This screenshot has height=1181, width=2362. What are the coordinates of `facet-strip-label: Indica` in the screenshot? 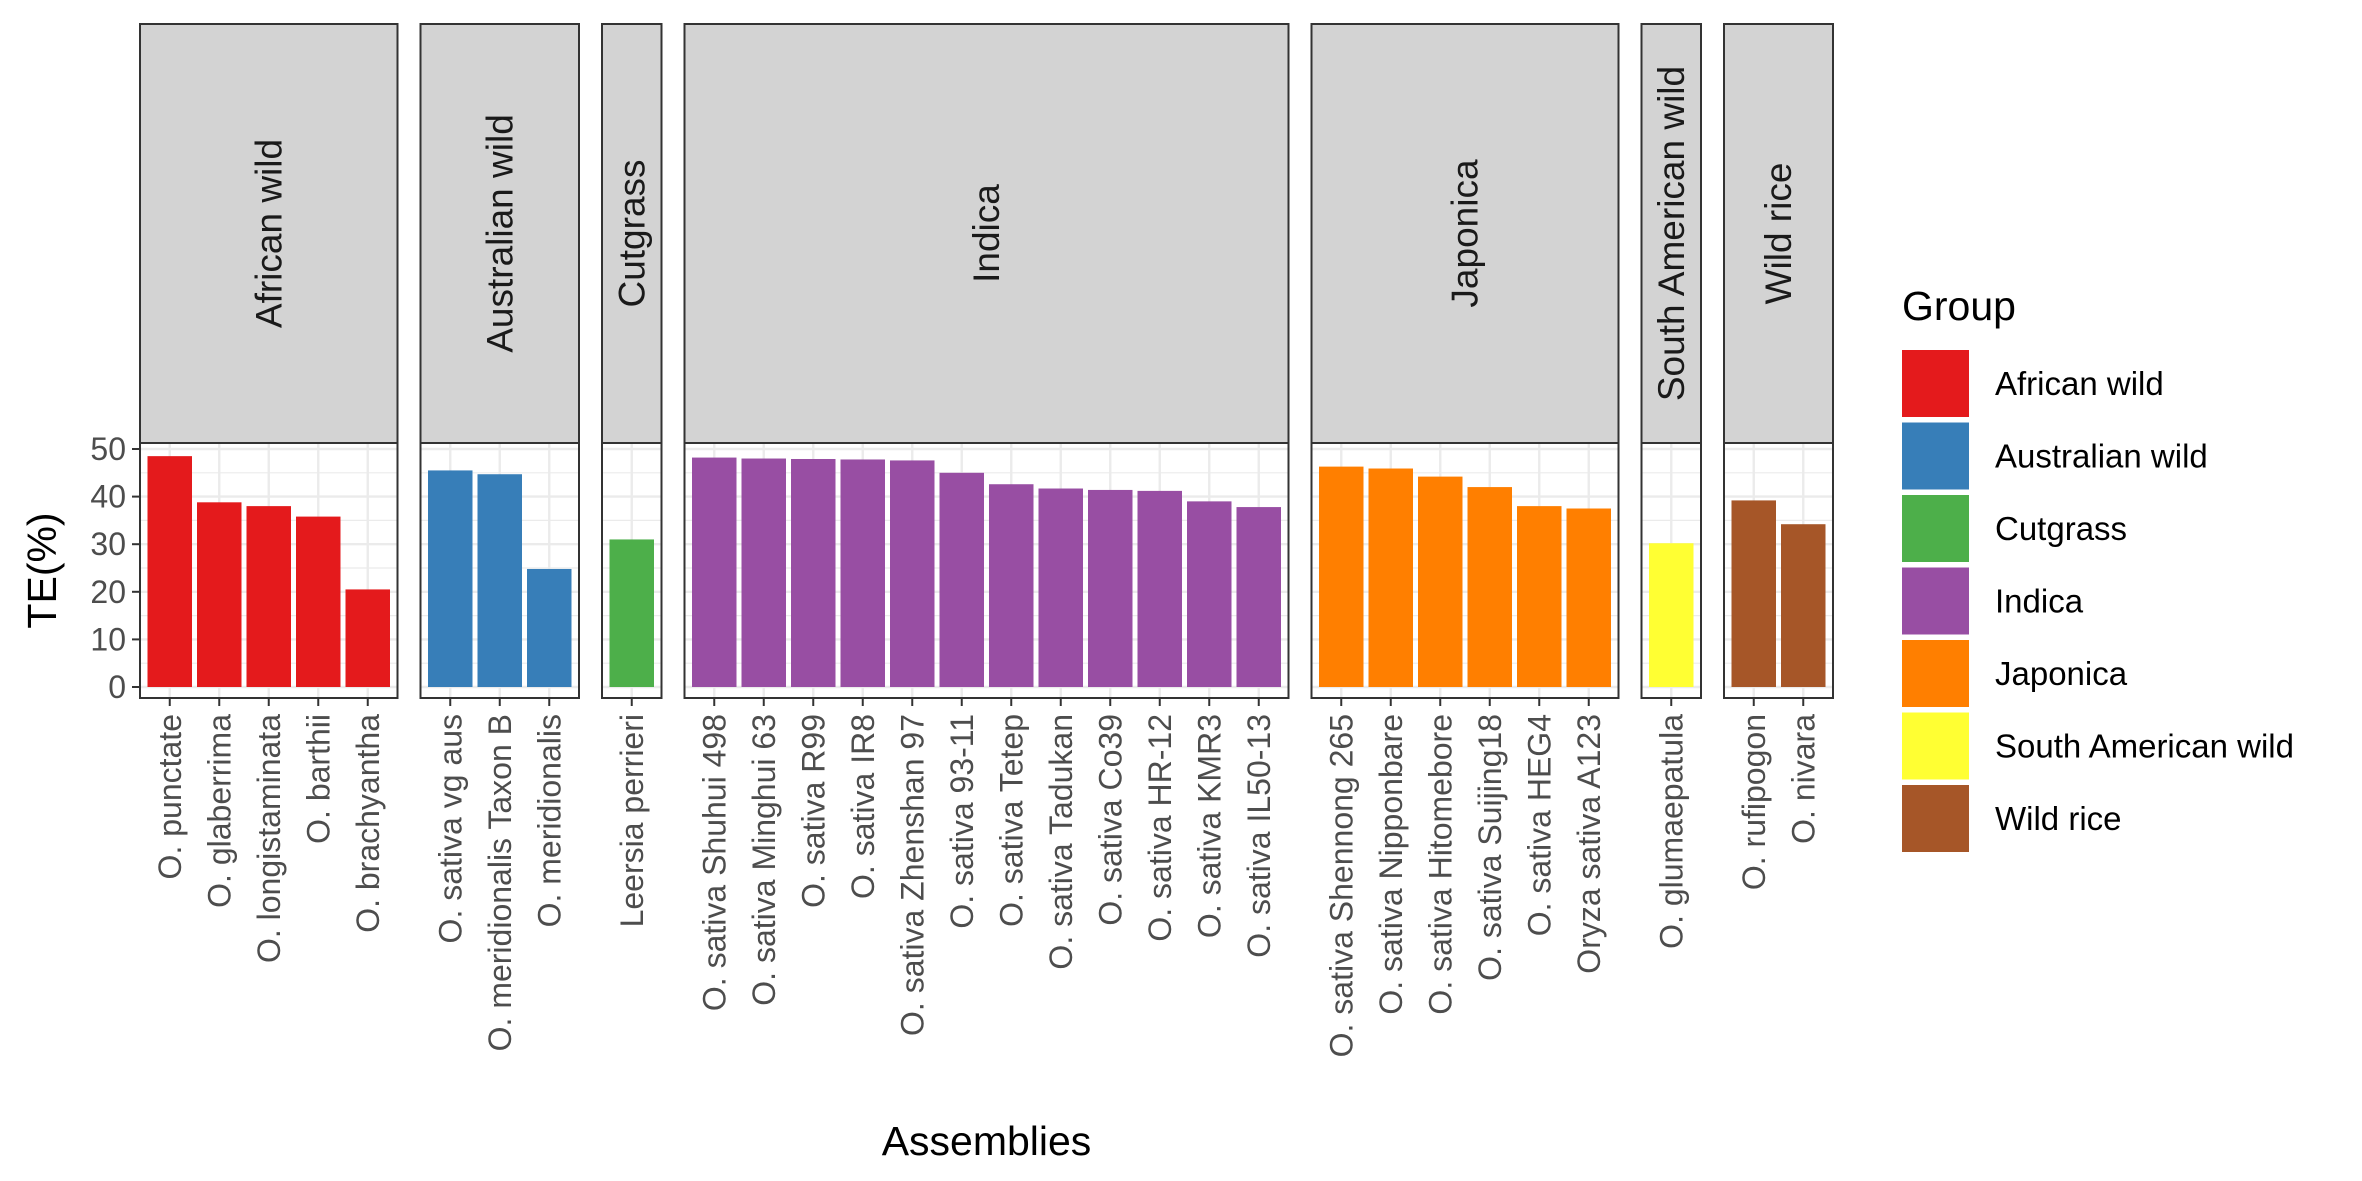 It's located at (986, 233).